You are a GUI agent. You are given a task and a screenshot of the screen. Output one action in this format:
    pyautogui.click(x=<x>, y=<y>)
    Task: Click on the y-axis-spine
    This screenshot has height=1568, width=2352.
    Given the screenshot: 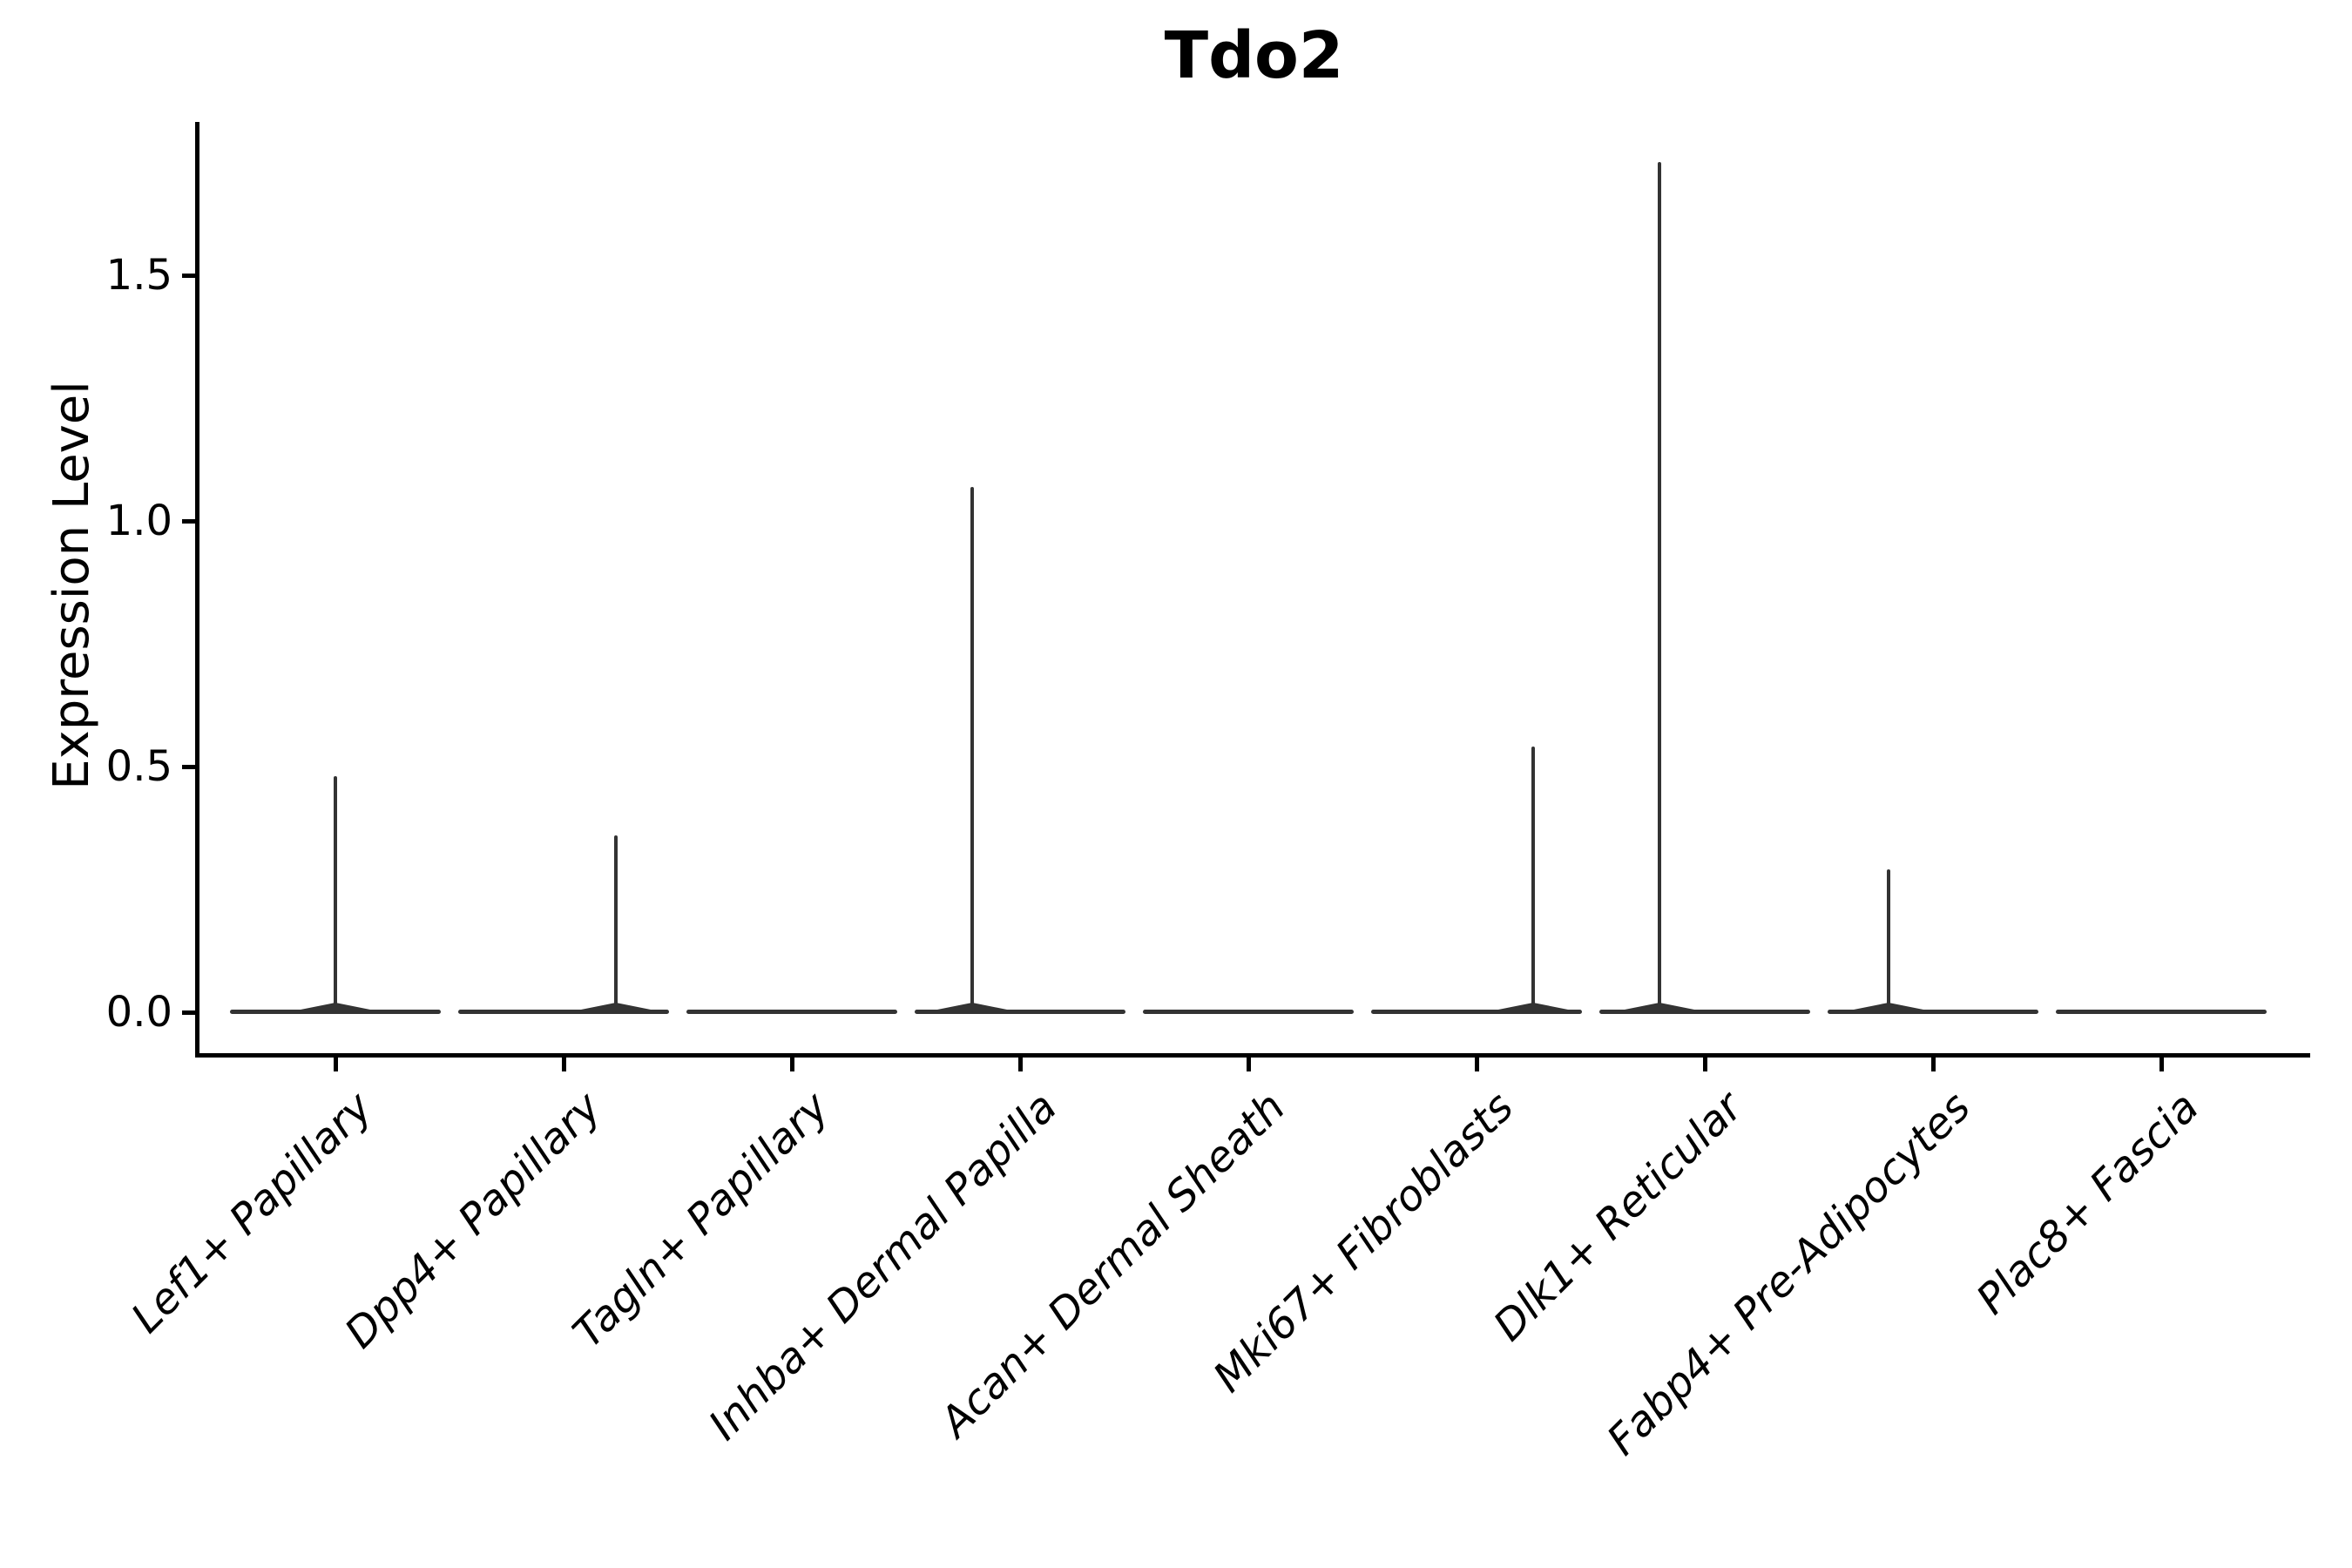 What is the action you would take?
    pyautogui.click(x=197, y=590)
    